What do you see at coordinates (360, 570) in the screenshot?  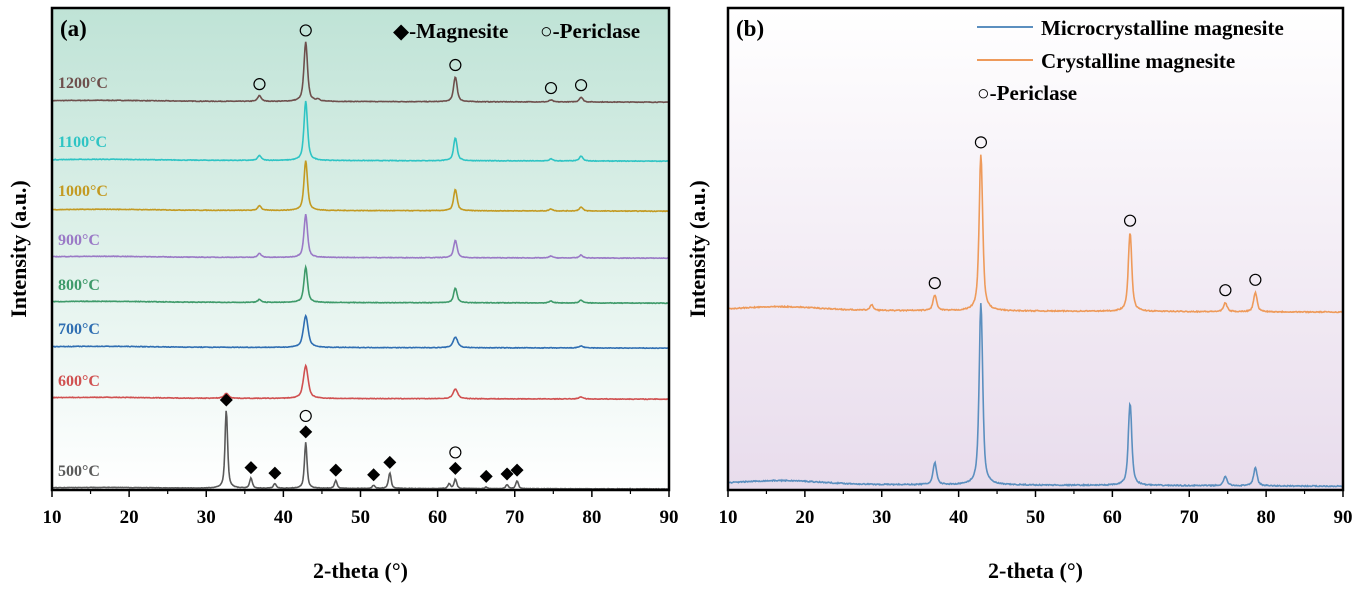 I see `x-axis-title-a: 2-theta (°)` at bounding box center [360, 570].